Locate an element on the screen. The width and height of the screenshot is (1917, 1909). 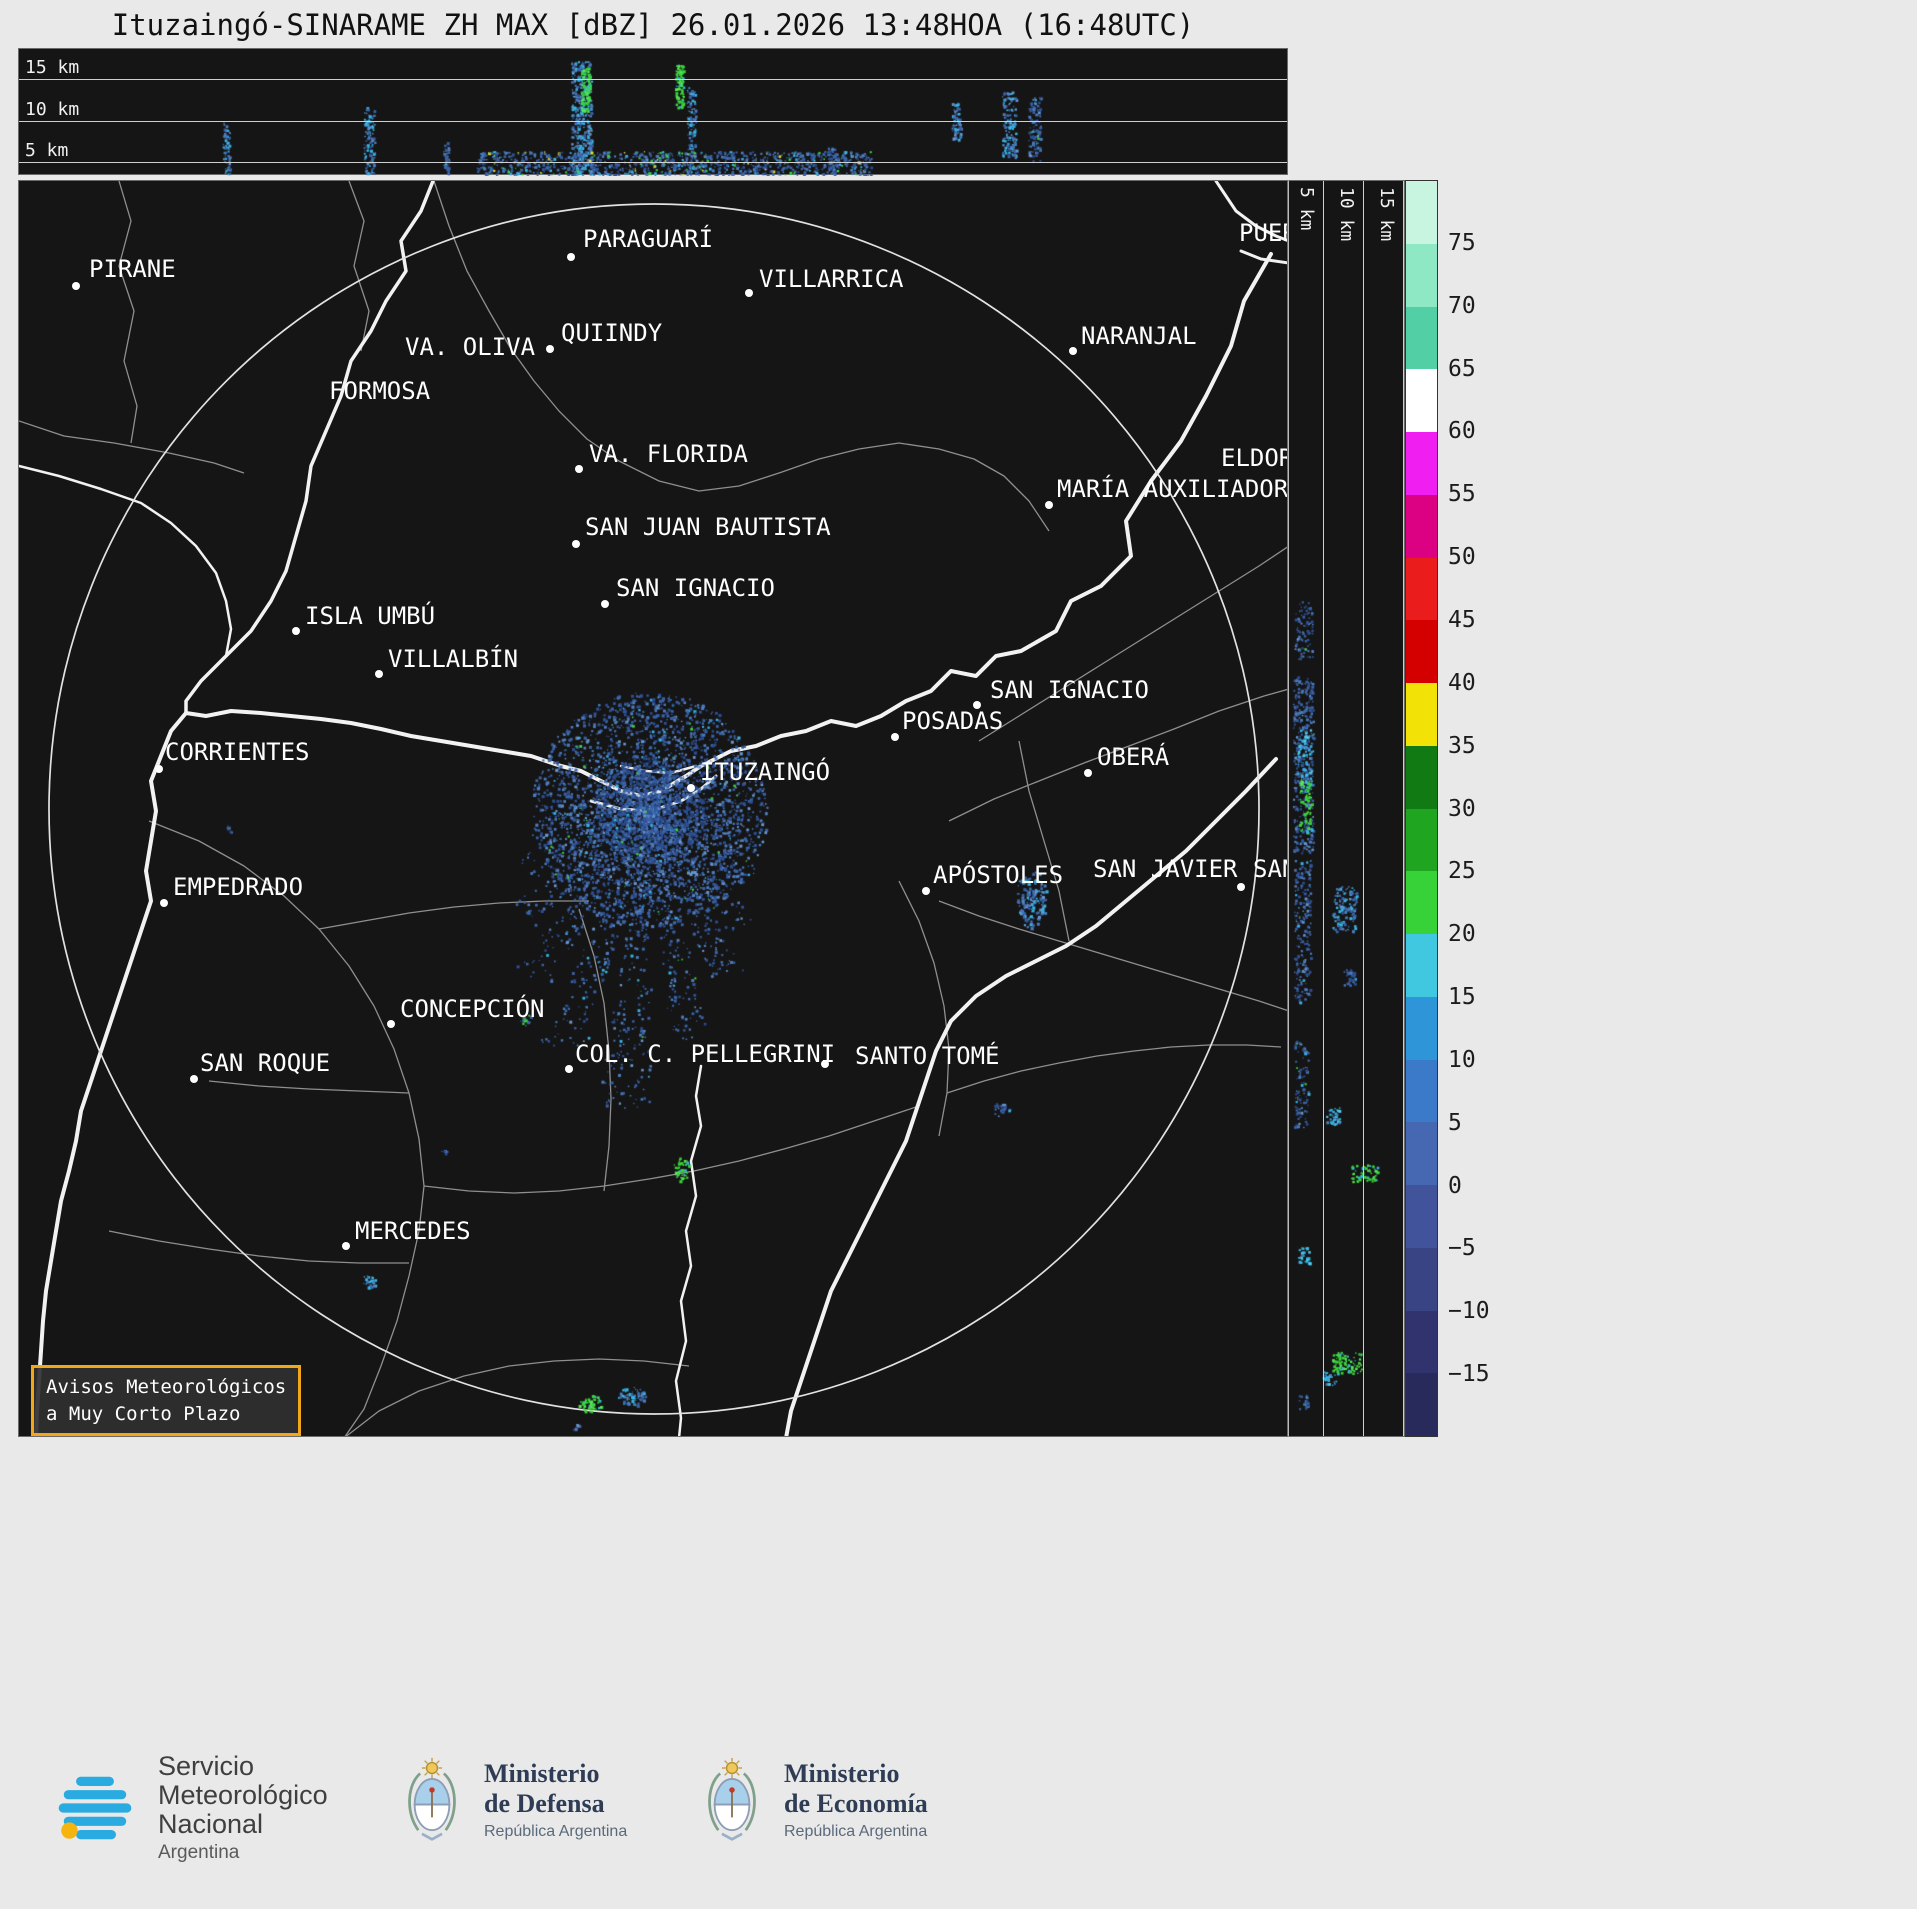
city-label: NARANJAL is located at coordinates (1139, 336).